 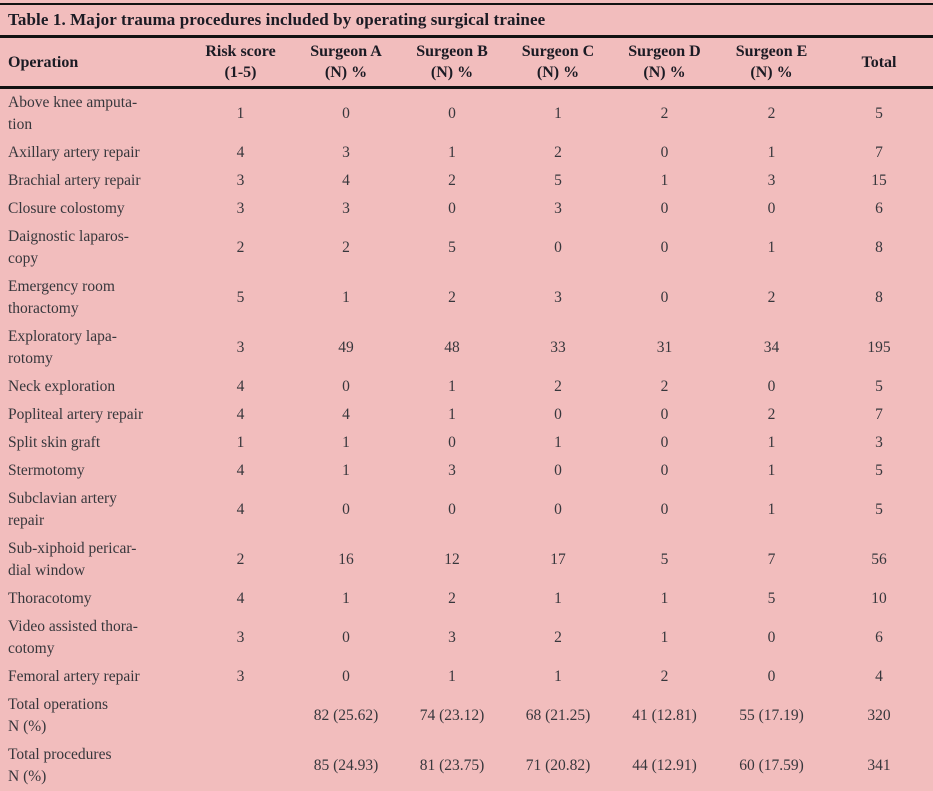 I want to click on cell-total: 8, so click(x=879, y=248).